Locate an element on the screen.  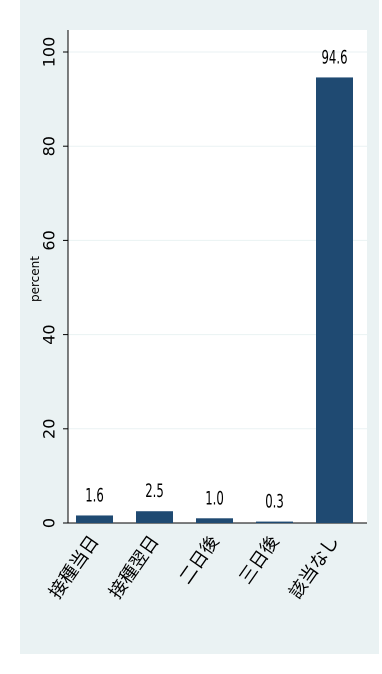
x-axis-labels: 接種当日 接種翌日 二日後 三日後 該当なし is located at coordinates (194, 567).